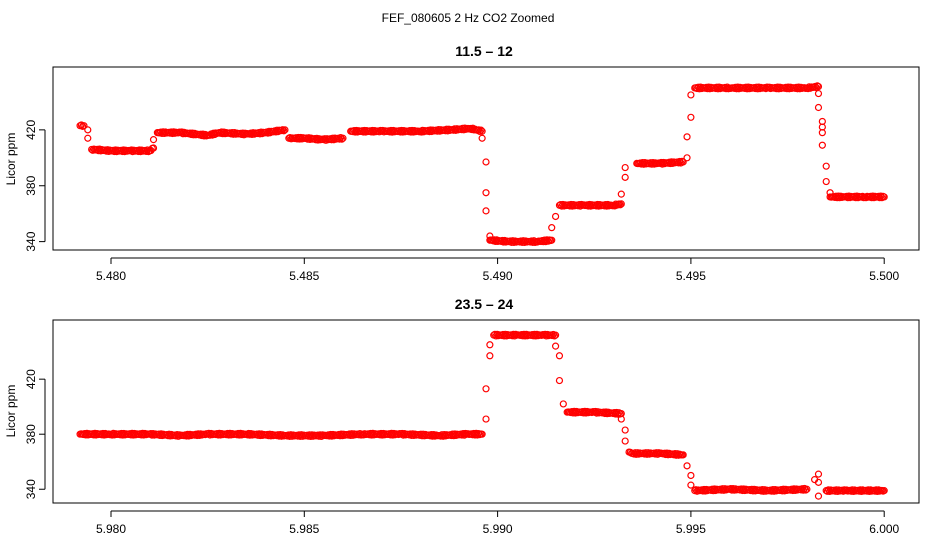 The width and height of the screenshot is (936, 540). I want to click on bottom-chart-y-axis: 340 380 420, so click(35, 434).